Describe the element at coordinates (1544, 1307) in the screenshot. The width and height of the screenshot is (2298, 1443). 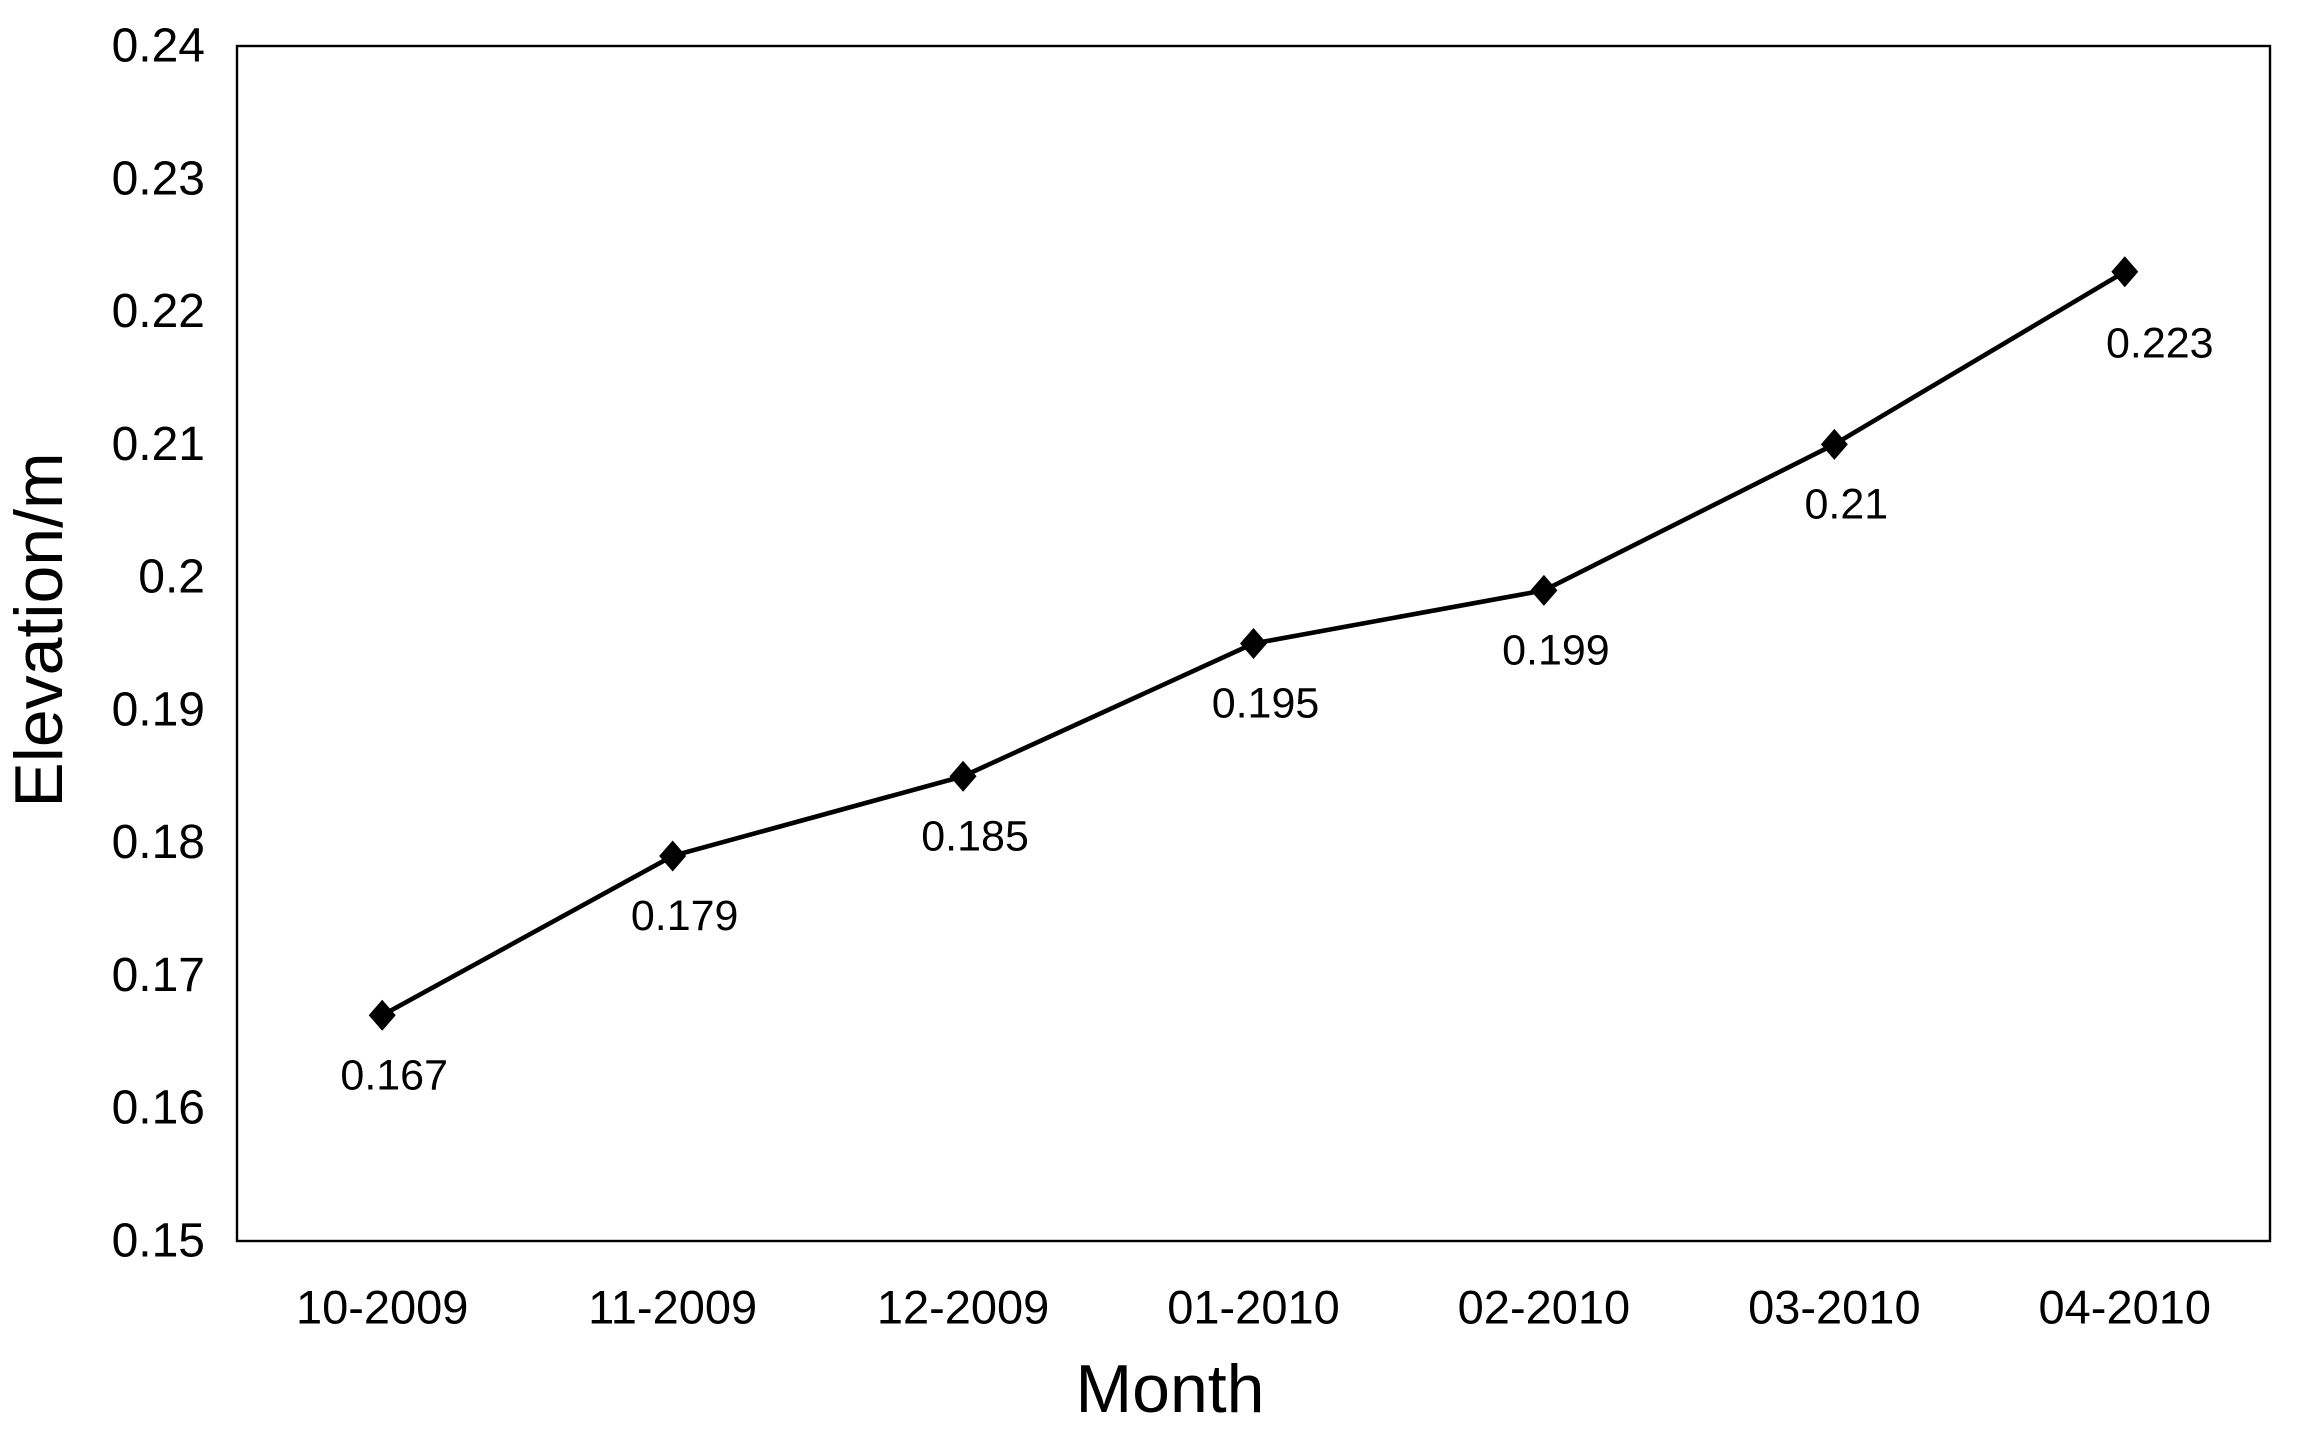
I see `x-tick-label: 02-2010` at that location.